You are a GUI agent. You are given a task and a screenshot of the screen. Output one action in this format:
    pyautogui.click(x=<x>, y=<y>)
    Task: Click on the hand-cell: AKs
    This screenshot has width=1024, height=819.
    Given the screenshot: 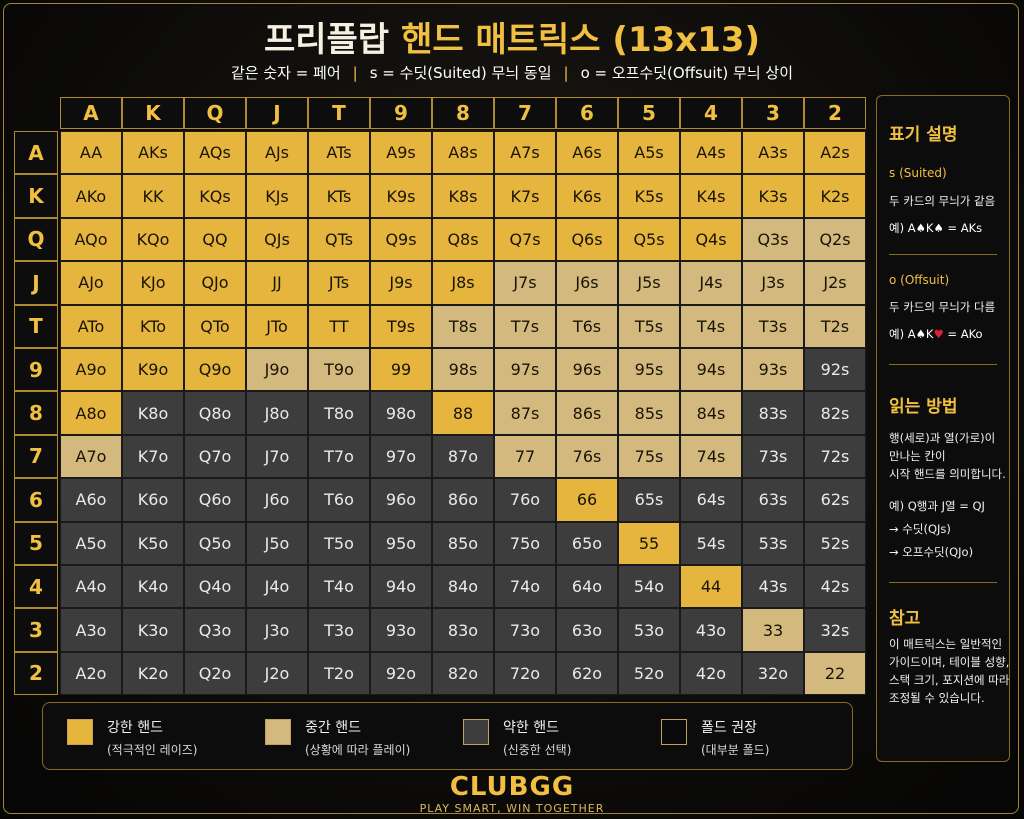 What is the action you would take?
    pyautogui.click(x=153, y=153)
    